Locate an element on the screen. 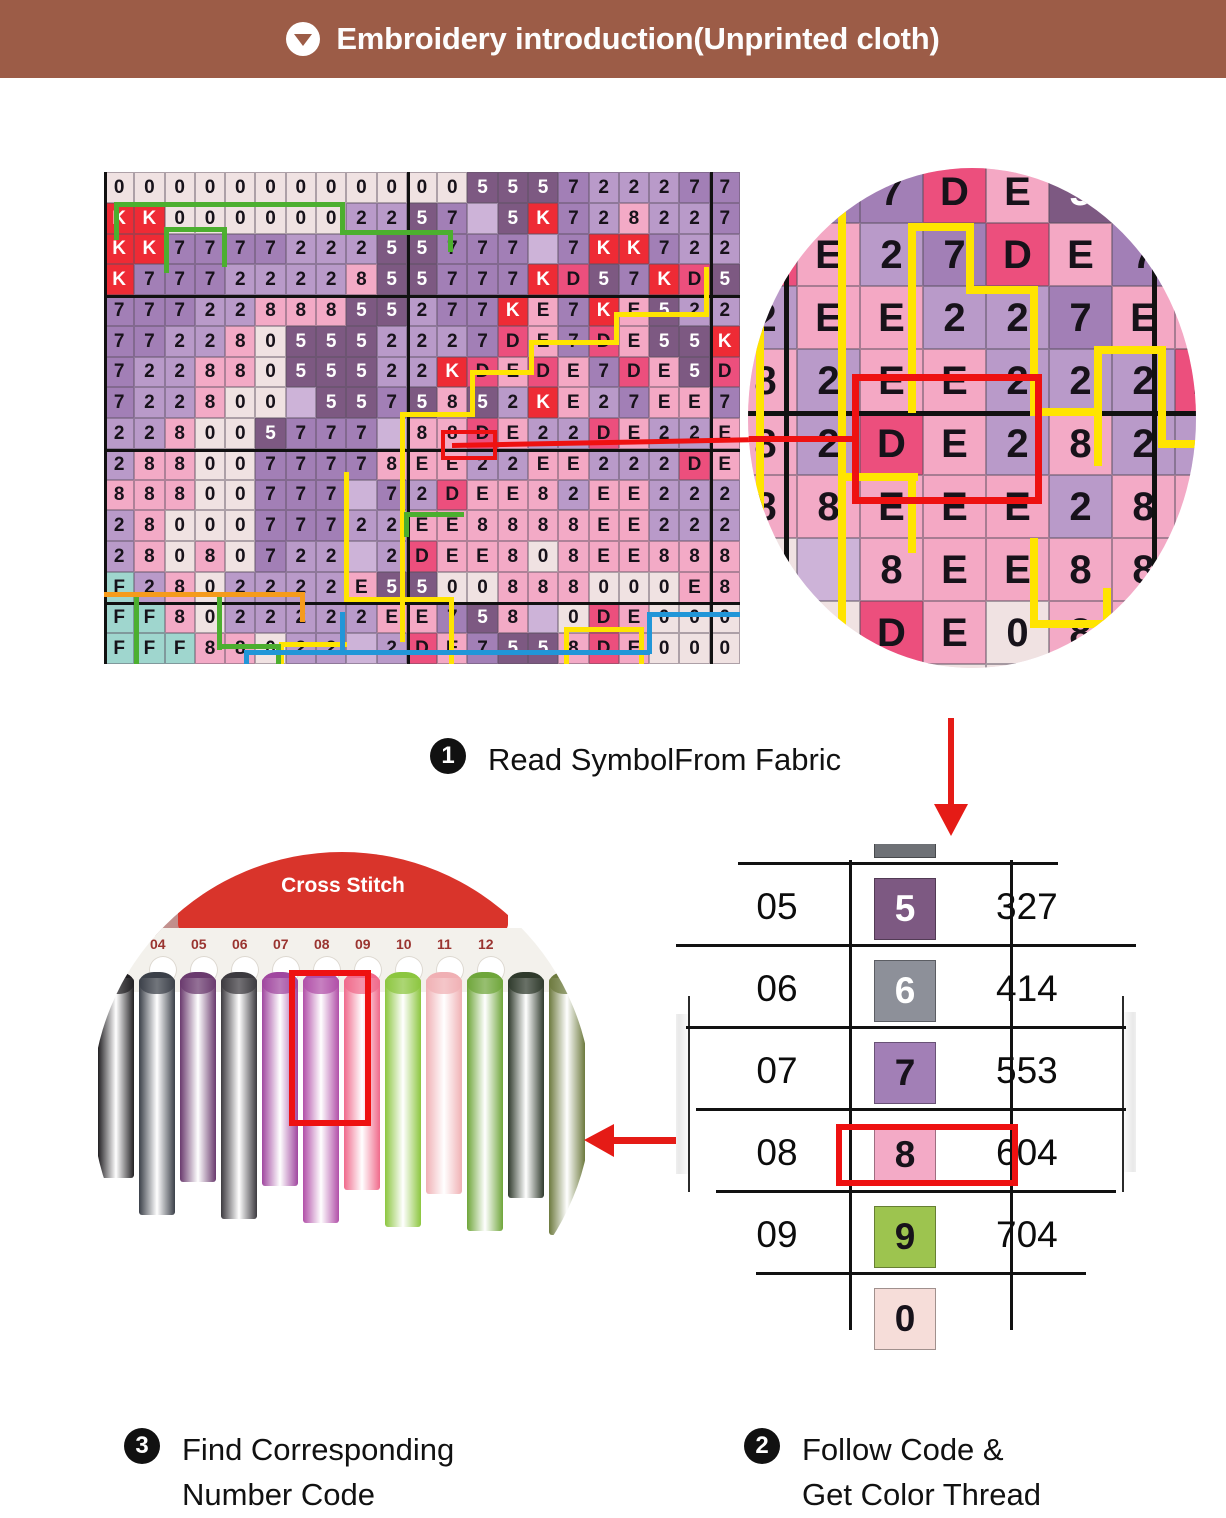 The image size is (1226, 1518). chart-cell: 5 is located at coordinates (331, 372).